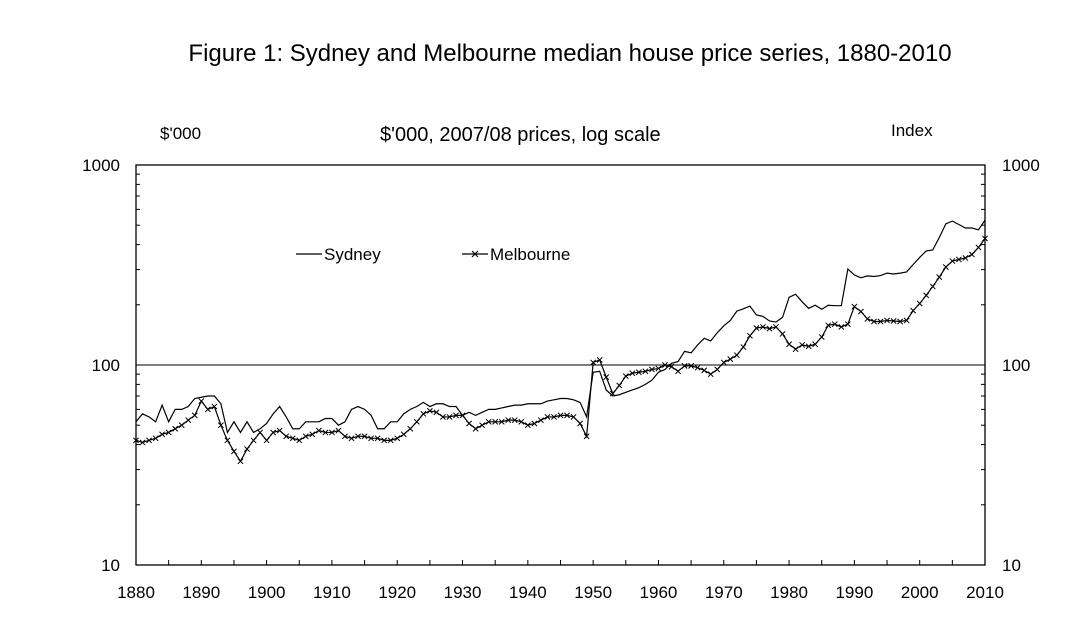  Describe the element at coordinates (854, 592) in the screenshot. I see `x-tick-label: 1990` at that location.